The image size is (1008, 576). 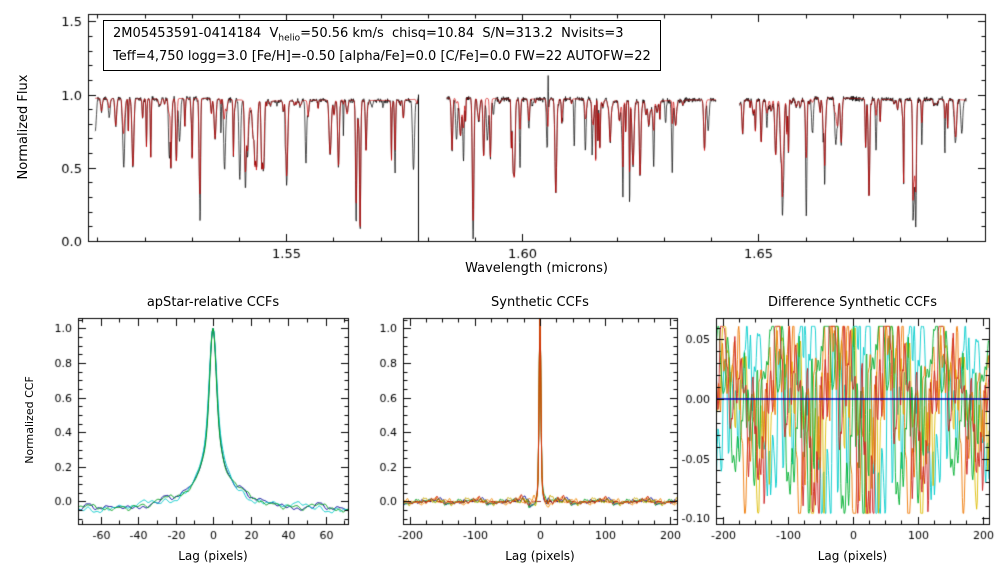 What do you see at coordinates (213, 556) in the screenshot?
I see `apstar-ccf-x-axis-label: Lag (pixels)` at bounding box center [213, 556].